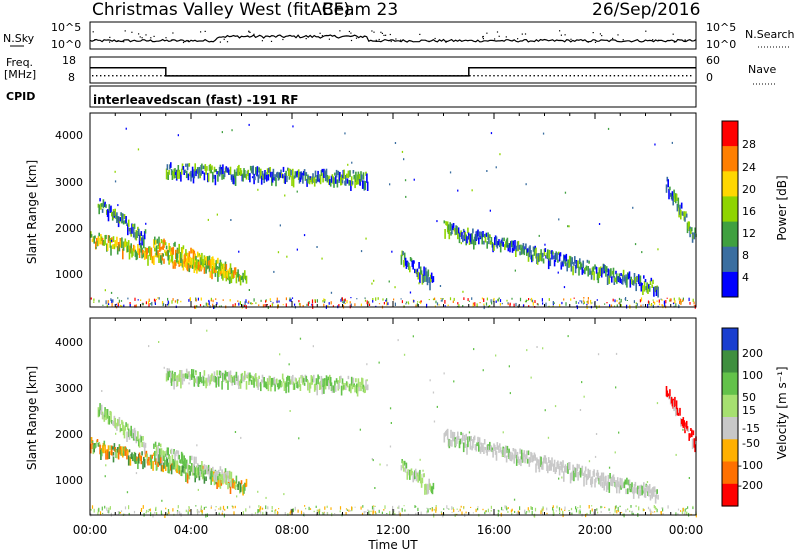 The width and height of the screenshot is (800, 554). What do you see at coordinates (69, 135) in the screenshot?
I see `power-ytick-4000: 4000` at bounding box center [69, 135].